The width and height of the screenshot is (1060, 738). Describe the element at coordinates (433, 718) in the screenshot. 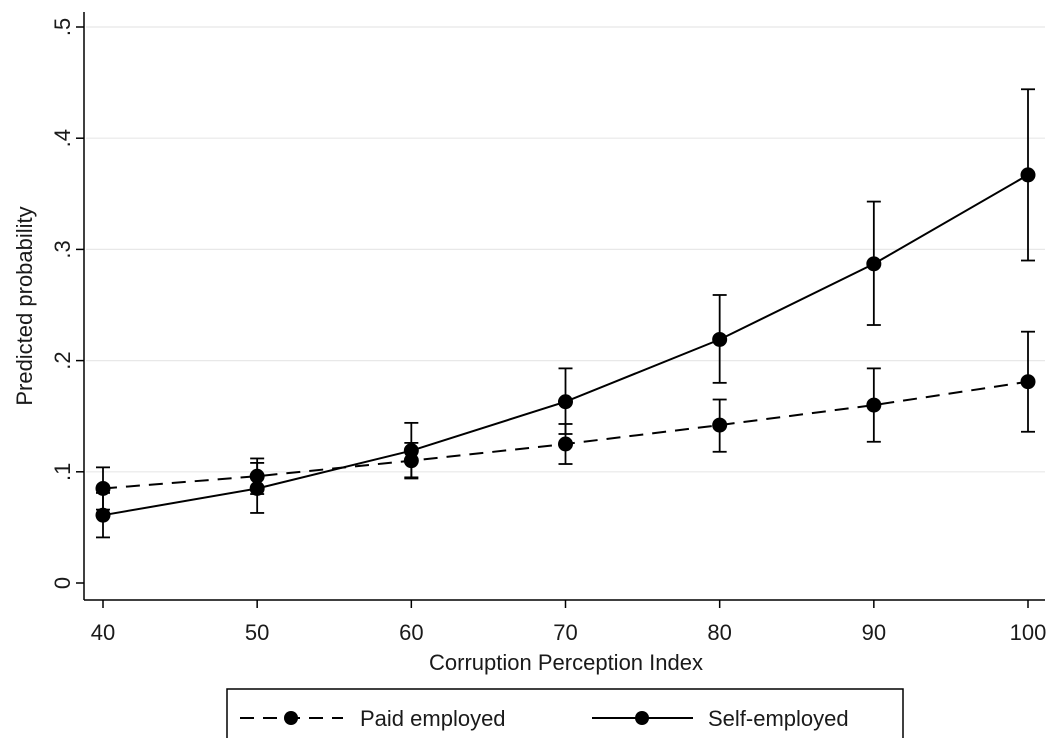

I see `legend-label-paid-employed: Paid employed` at that location.